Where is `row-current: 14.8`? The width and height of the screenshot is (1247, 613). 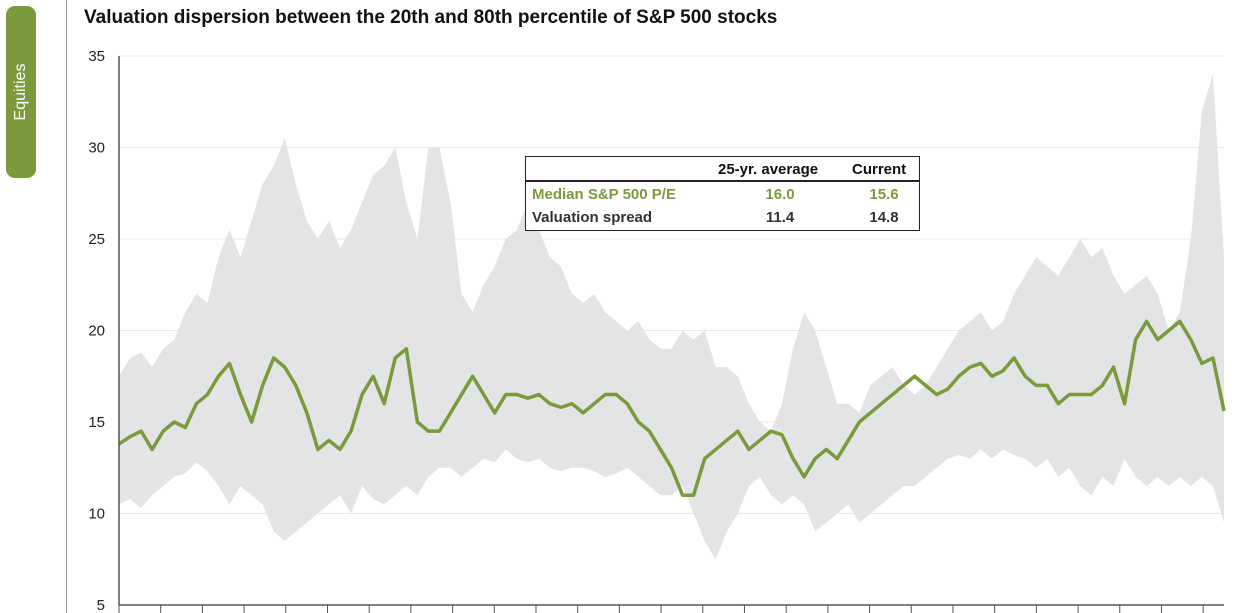
row-current: 14.8 is located at coordinates (884, 217).